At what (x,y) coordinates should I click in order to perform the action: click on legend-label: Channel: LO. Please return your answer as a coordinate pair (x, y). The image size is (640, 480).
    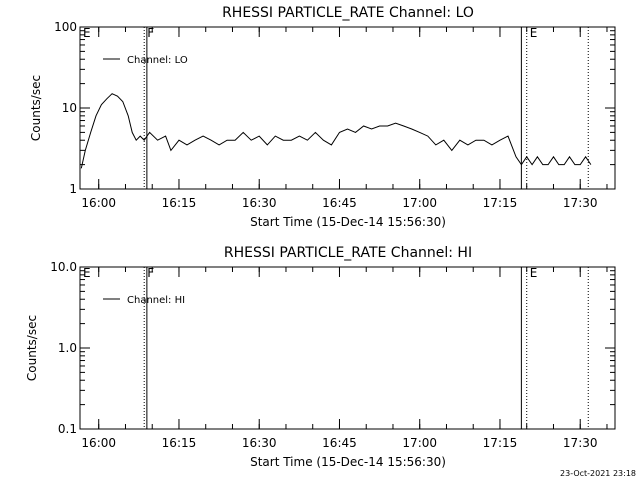
    Looking at the image, I should click on (157, 60).